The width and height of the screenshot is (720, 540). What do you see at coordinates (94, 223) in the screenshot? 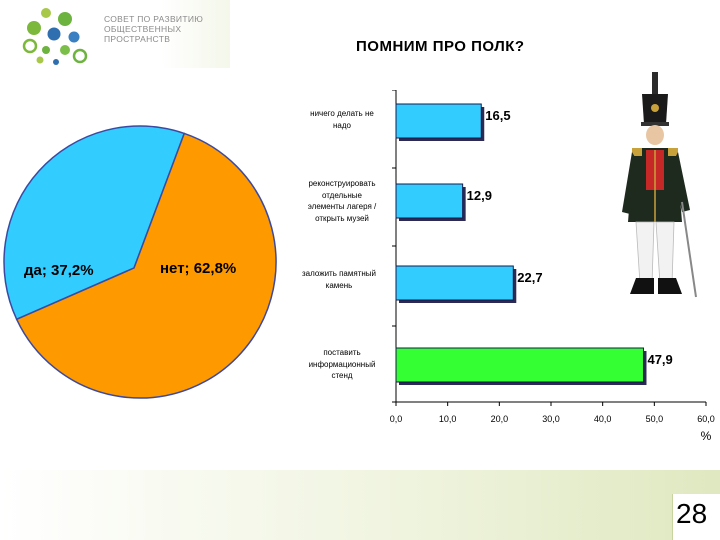
I see `pie-slice-yes` at bounding box center [94, 223].